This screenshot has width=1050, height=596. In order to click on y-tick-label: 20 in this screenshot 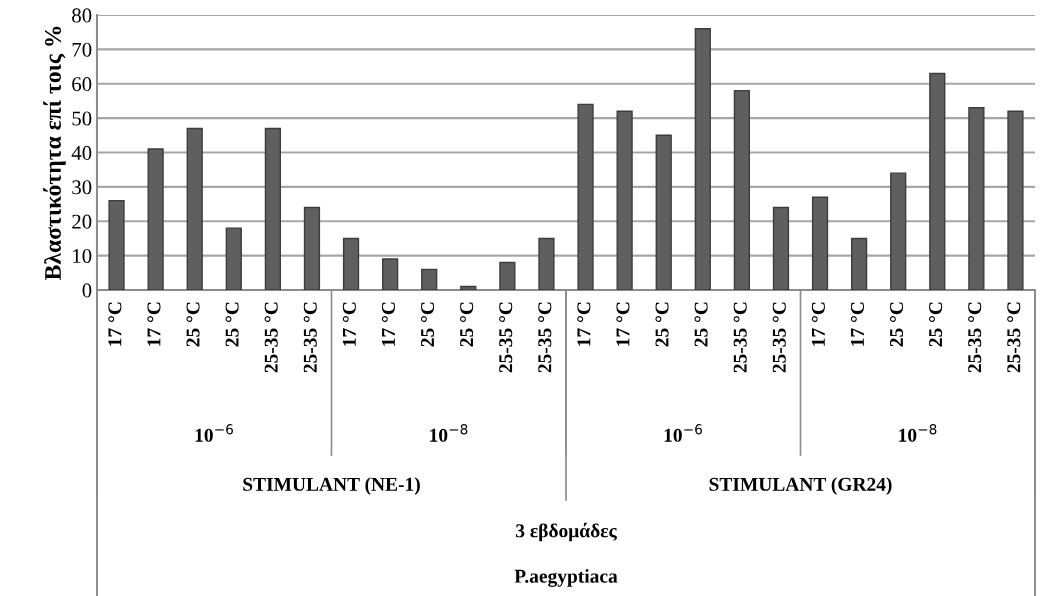, I will do `click(82, 221)`.